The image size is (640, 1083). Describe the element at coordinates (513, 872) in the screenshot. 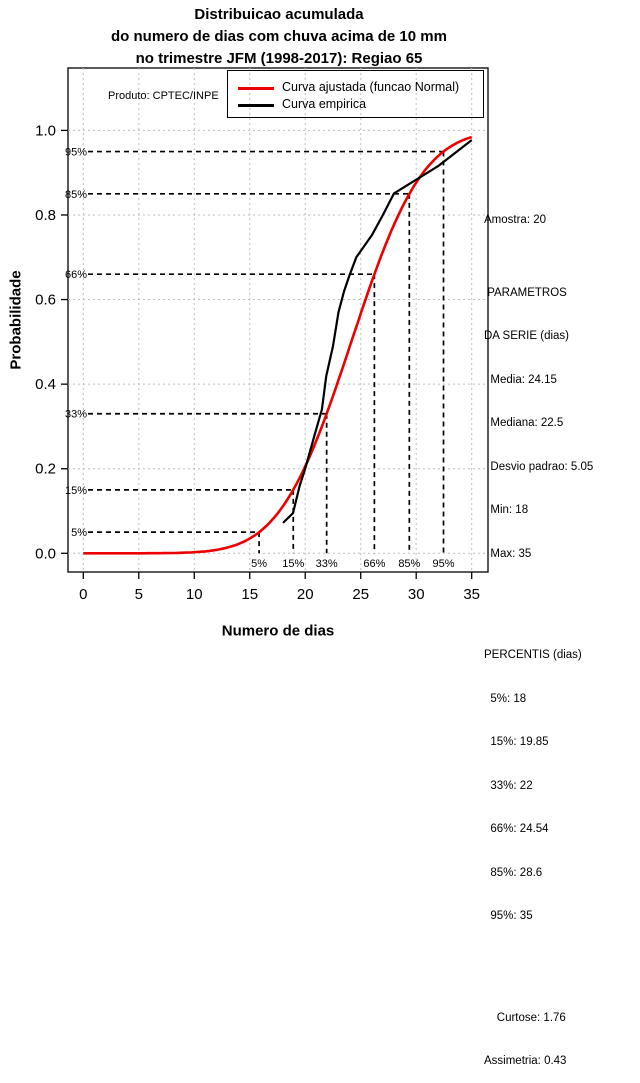

I see `stats-line: 85%: 28.6` at that location.